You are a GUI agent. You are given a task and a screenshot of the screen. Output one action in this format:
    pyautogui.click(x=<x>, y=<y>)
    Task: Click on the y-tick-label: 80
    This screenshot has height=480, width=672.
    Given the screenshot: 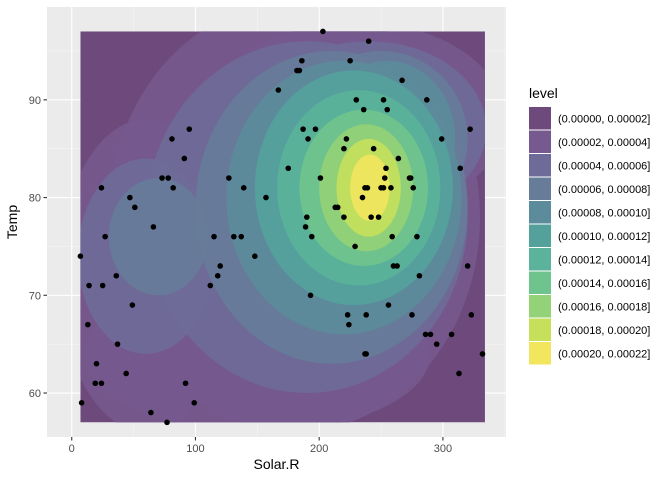 What is the action you would take?
    pyautogui.click(x=35, y=199)
    